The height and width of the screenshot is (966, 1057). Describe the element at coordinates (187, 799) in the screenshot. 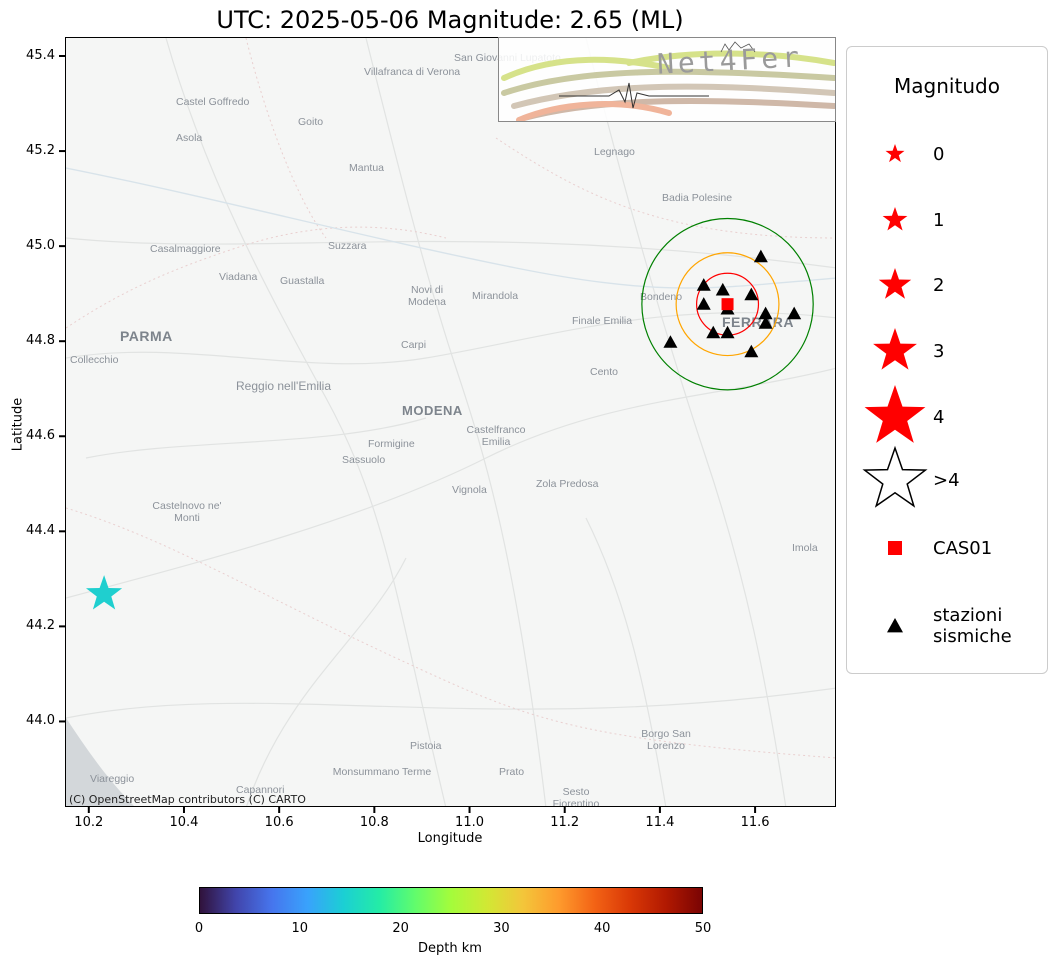

I see `map-attribution: (C) OpenStreetMap contributors (C) CARTO` at that location.